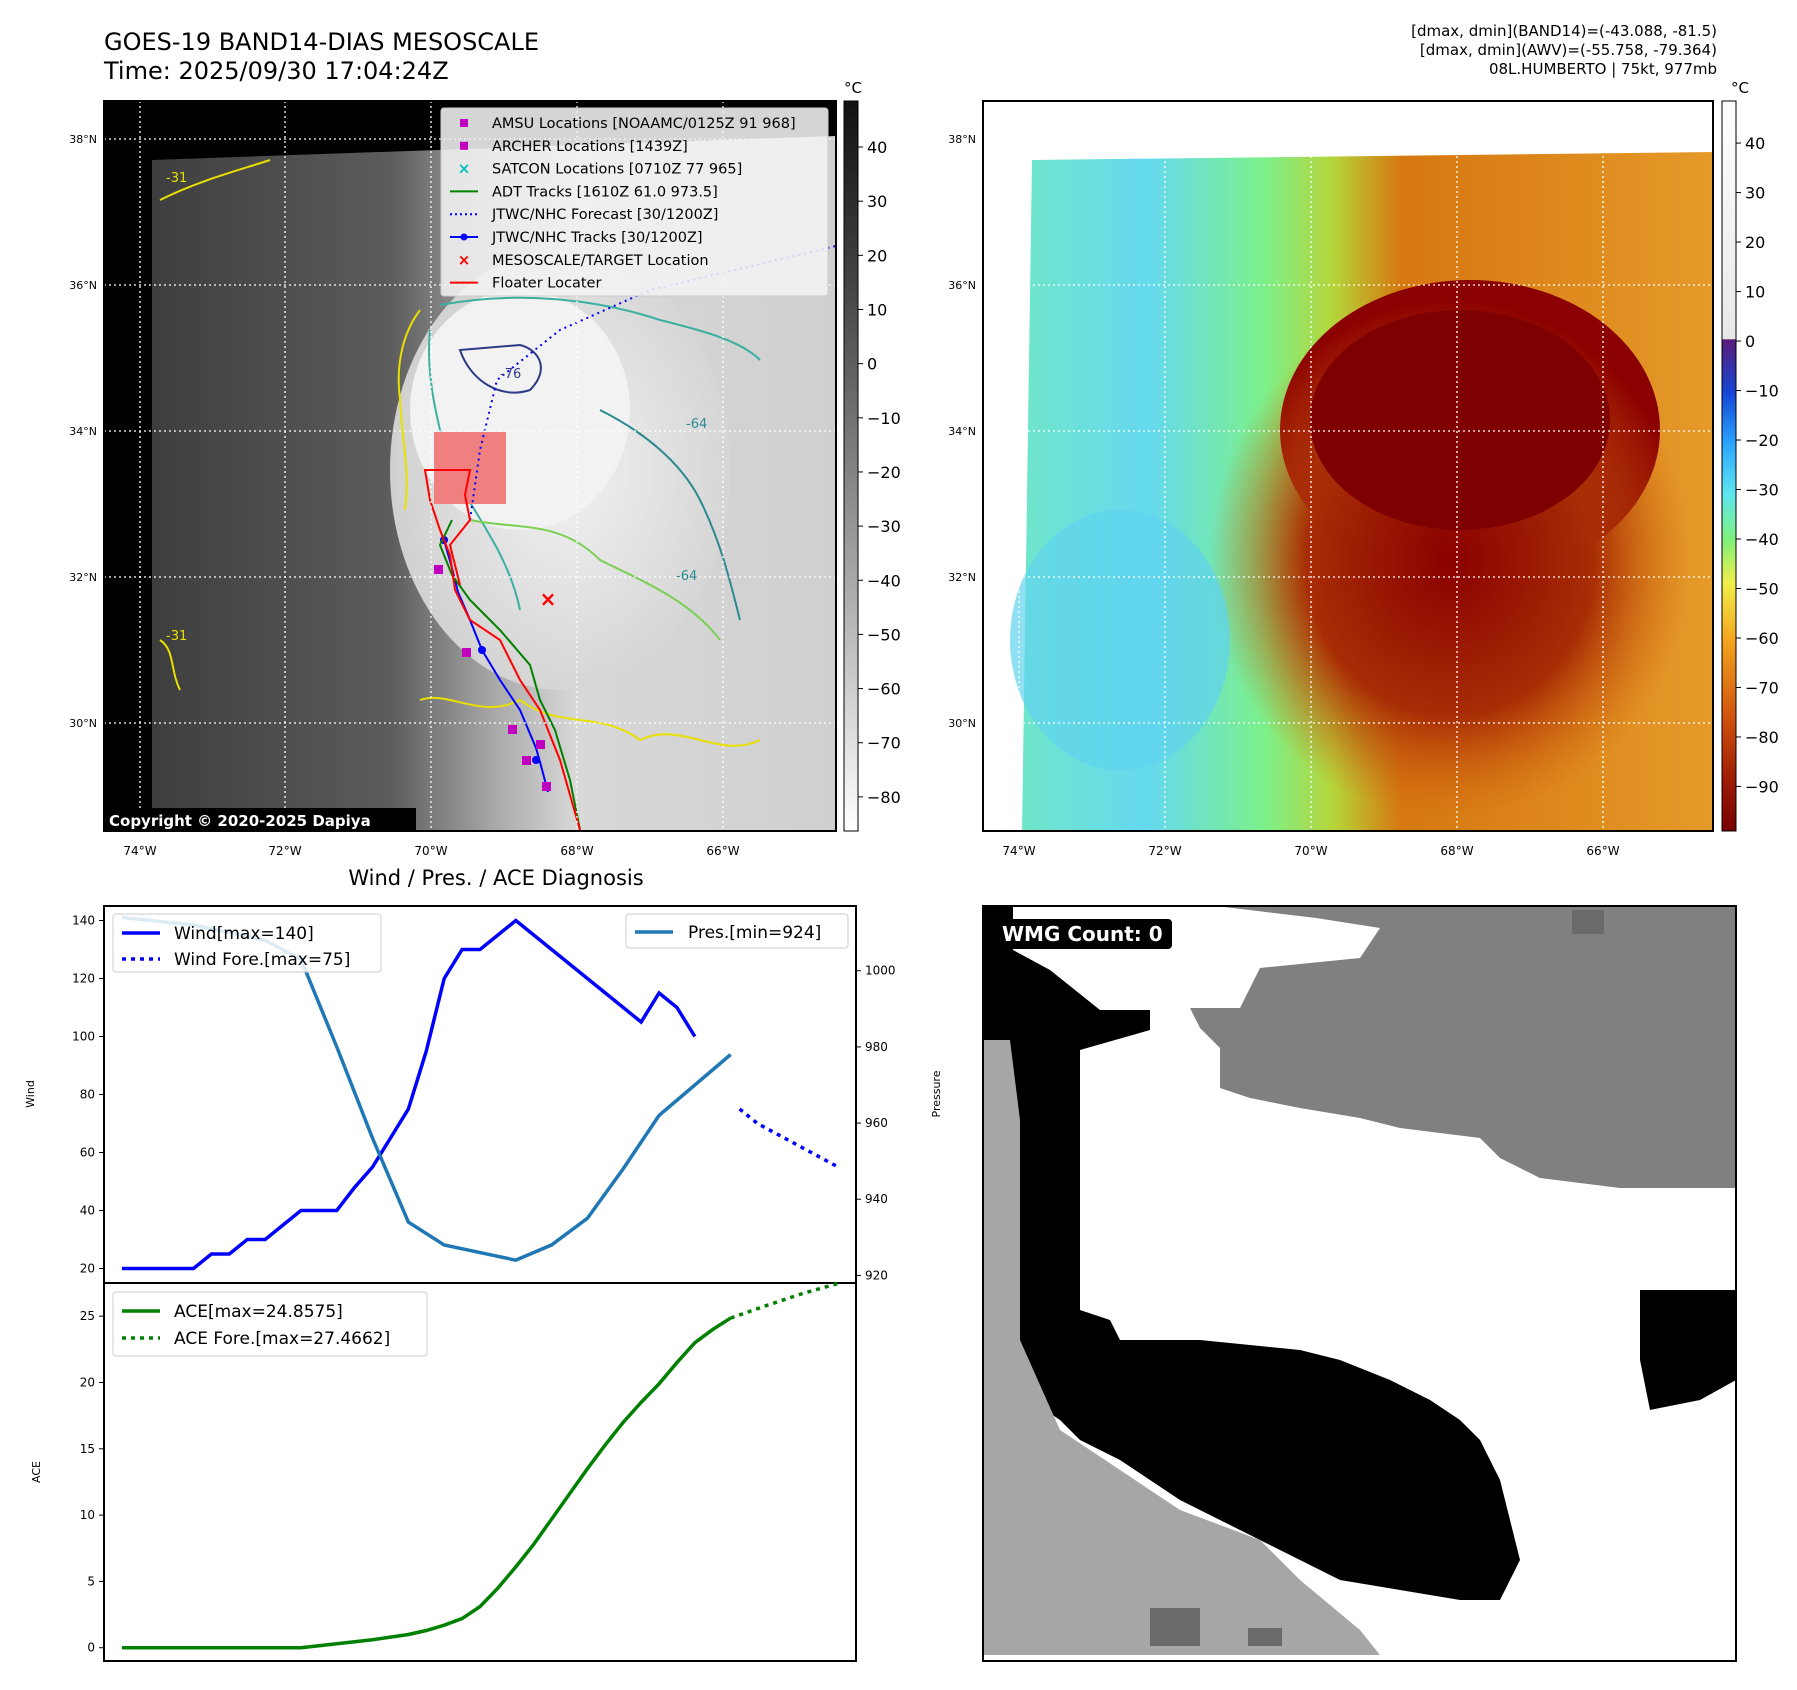 The height and width of the screenshot is (1690, 1797). Describe the element at coordinates (1602, 69) in the screenshot. I see `storm-summary: 08L.HUMBERTO | 75kt, 977mb` at that location.